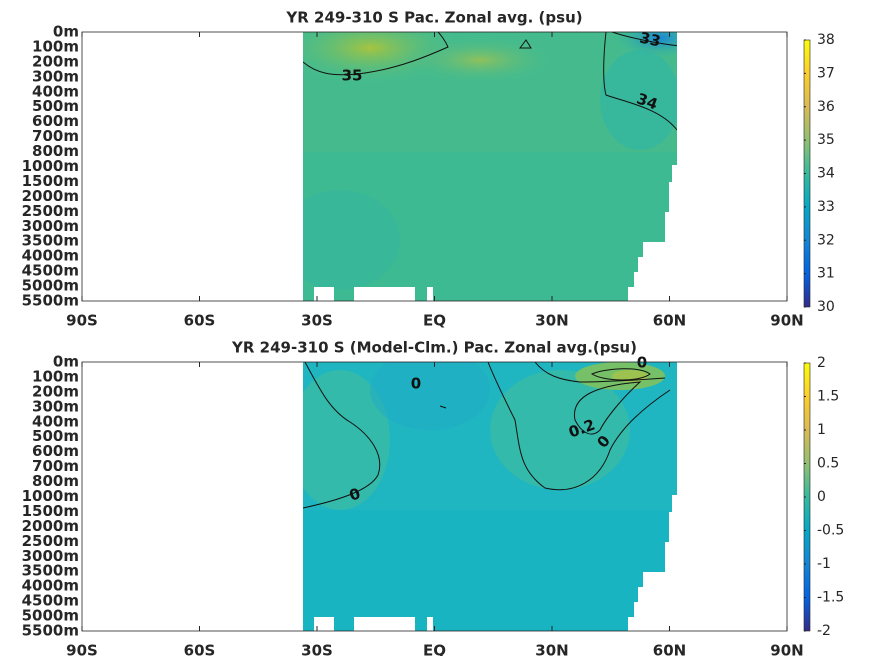 This screenshot has height=656, width=875. Describe the element at coordinates (826, 307) in the screenshot. I see `colorbar-tick-label: 30` at that location.